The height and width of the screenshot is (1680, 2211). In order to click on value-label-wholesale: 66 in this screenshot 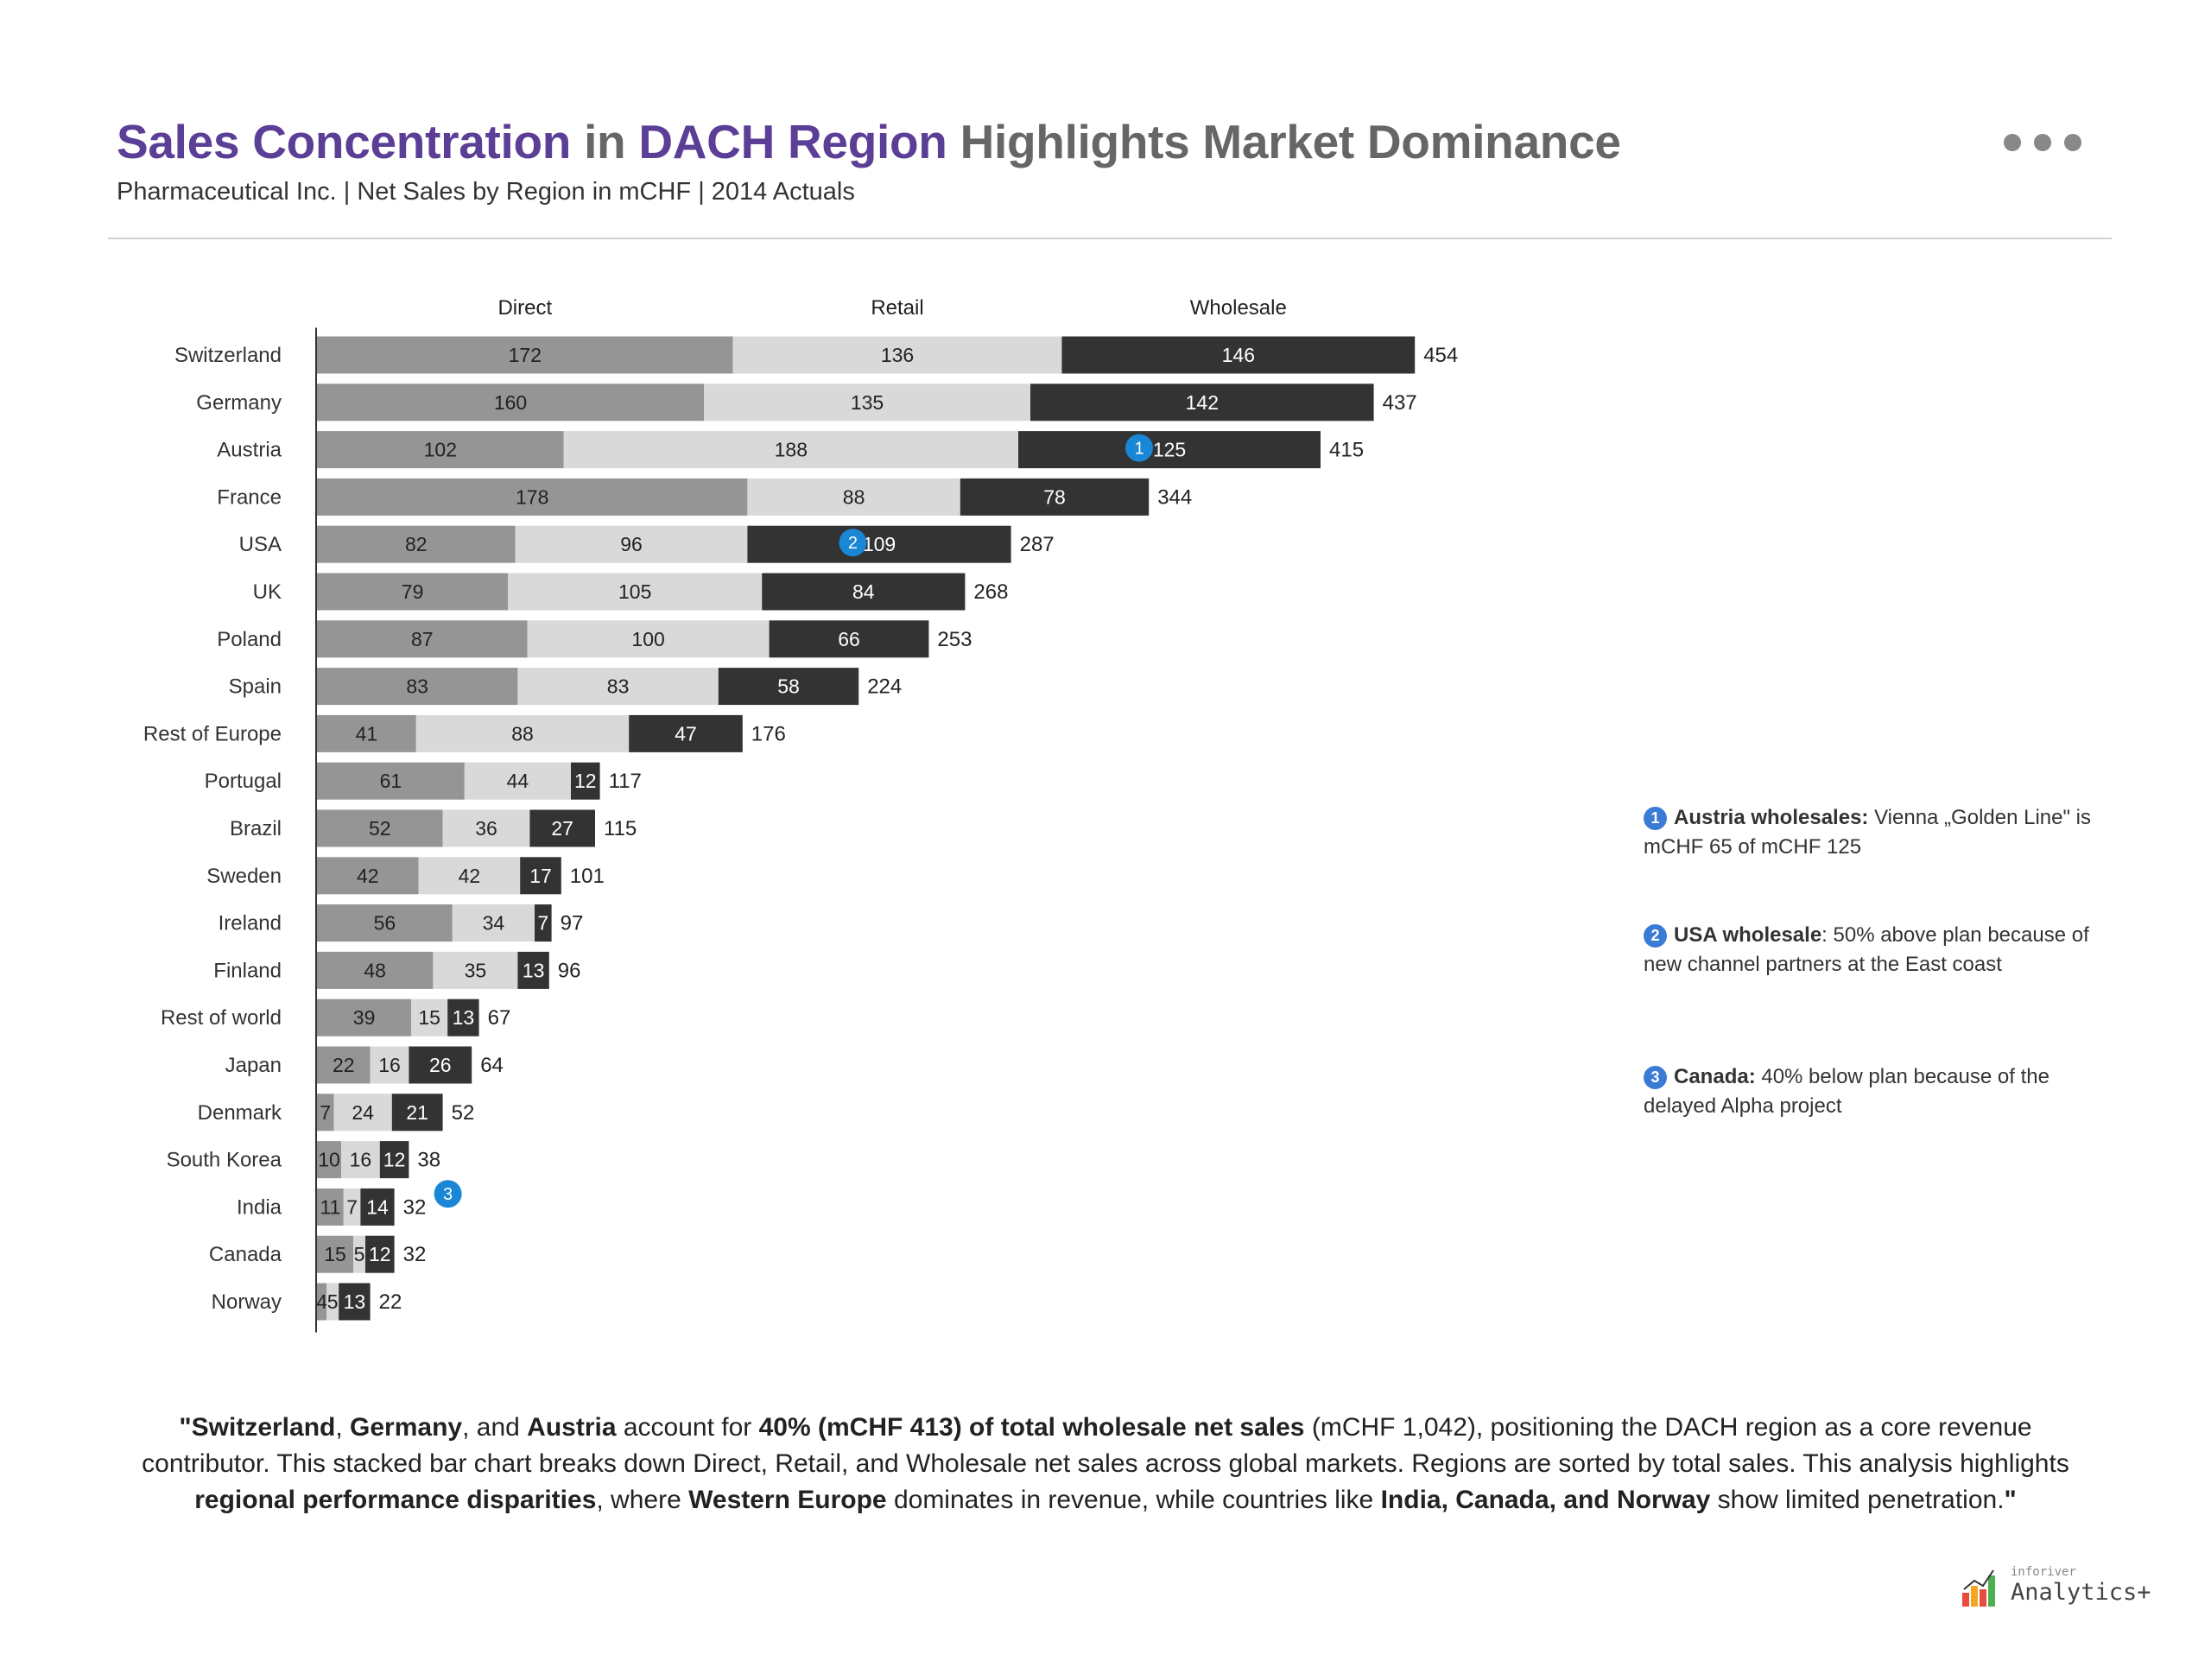, I will do `click(849, 639)`.